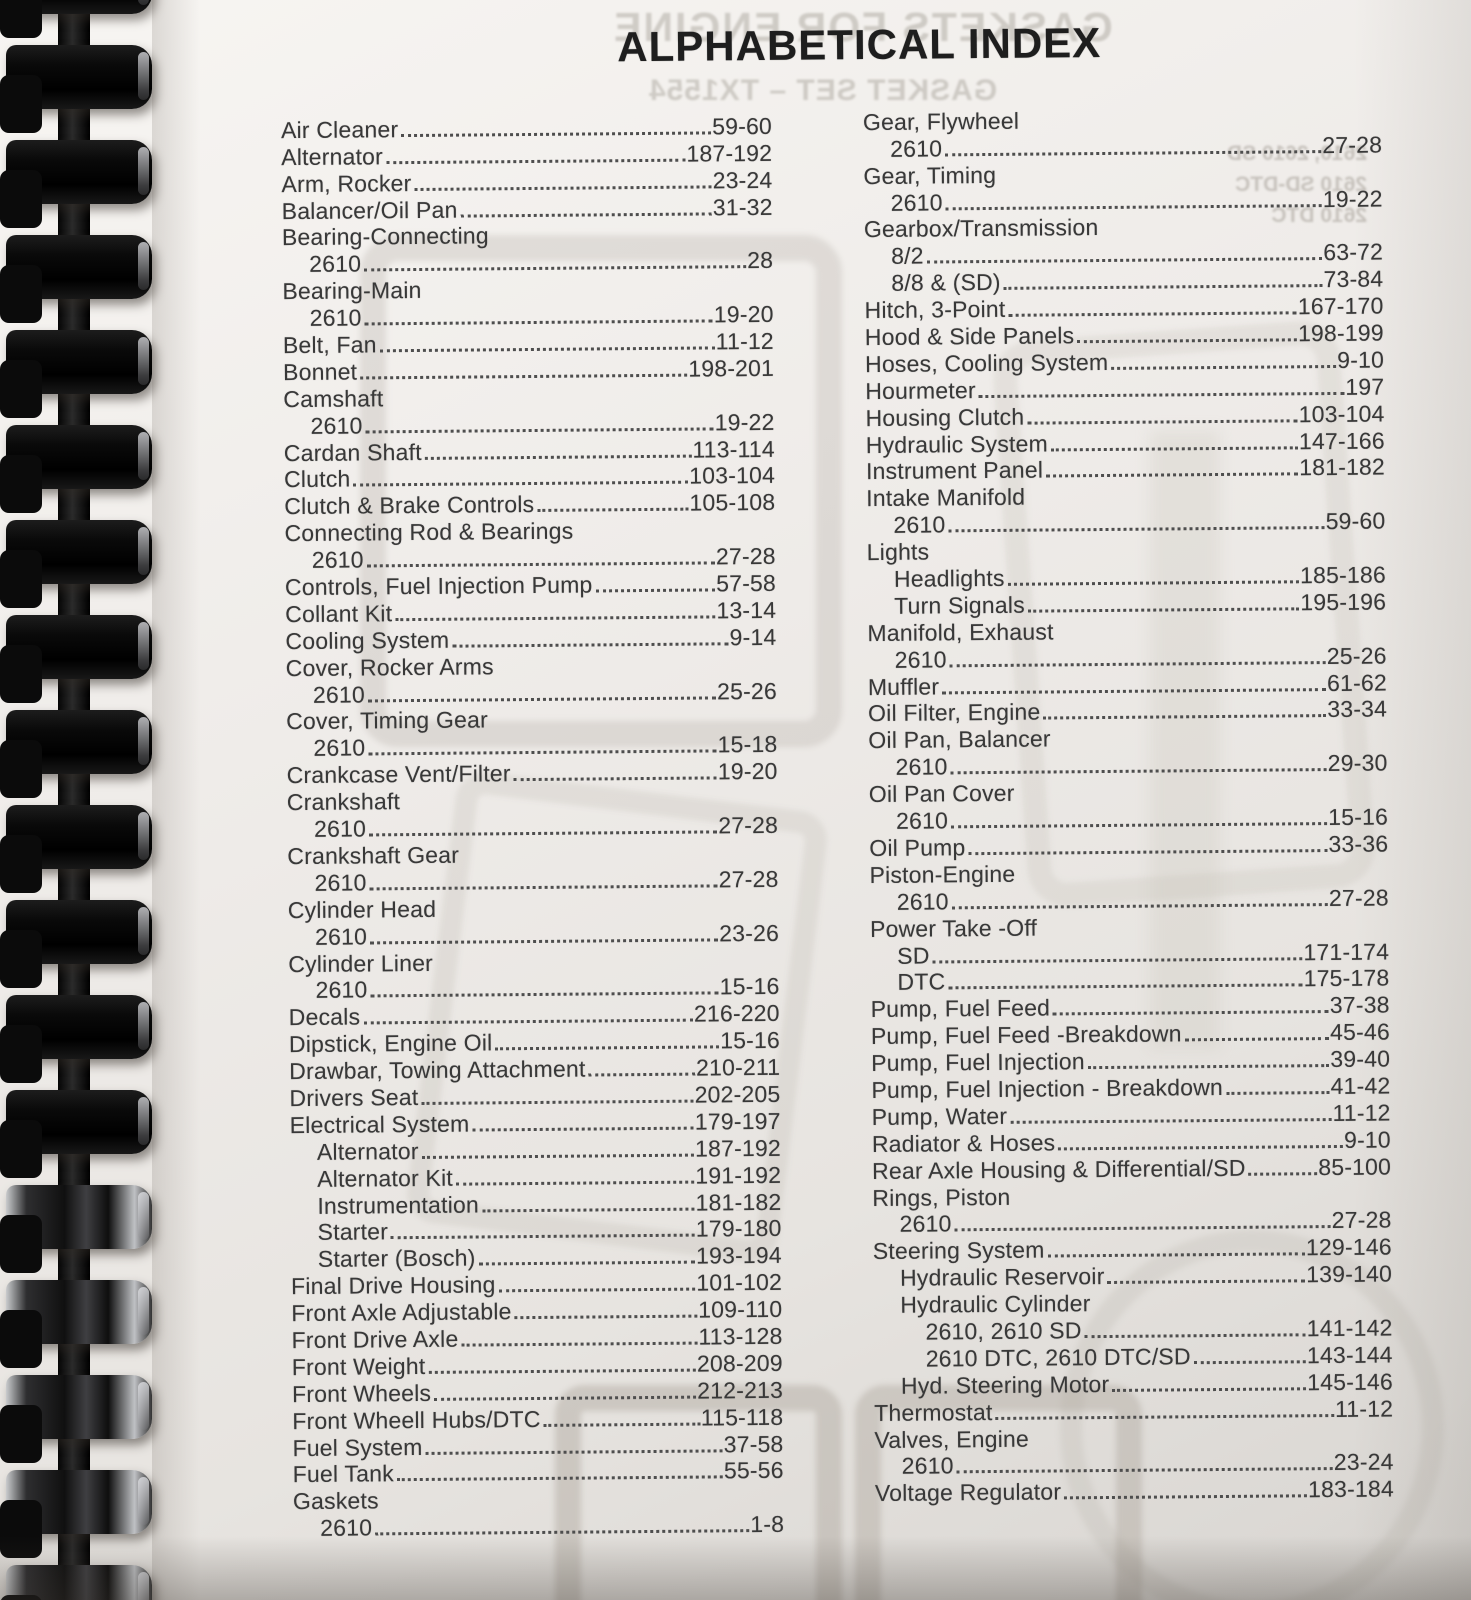  I want to click on index-row: Crankshaft Gear, so click(532, 853).